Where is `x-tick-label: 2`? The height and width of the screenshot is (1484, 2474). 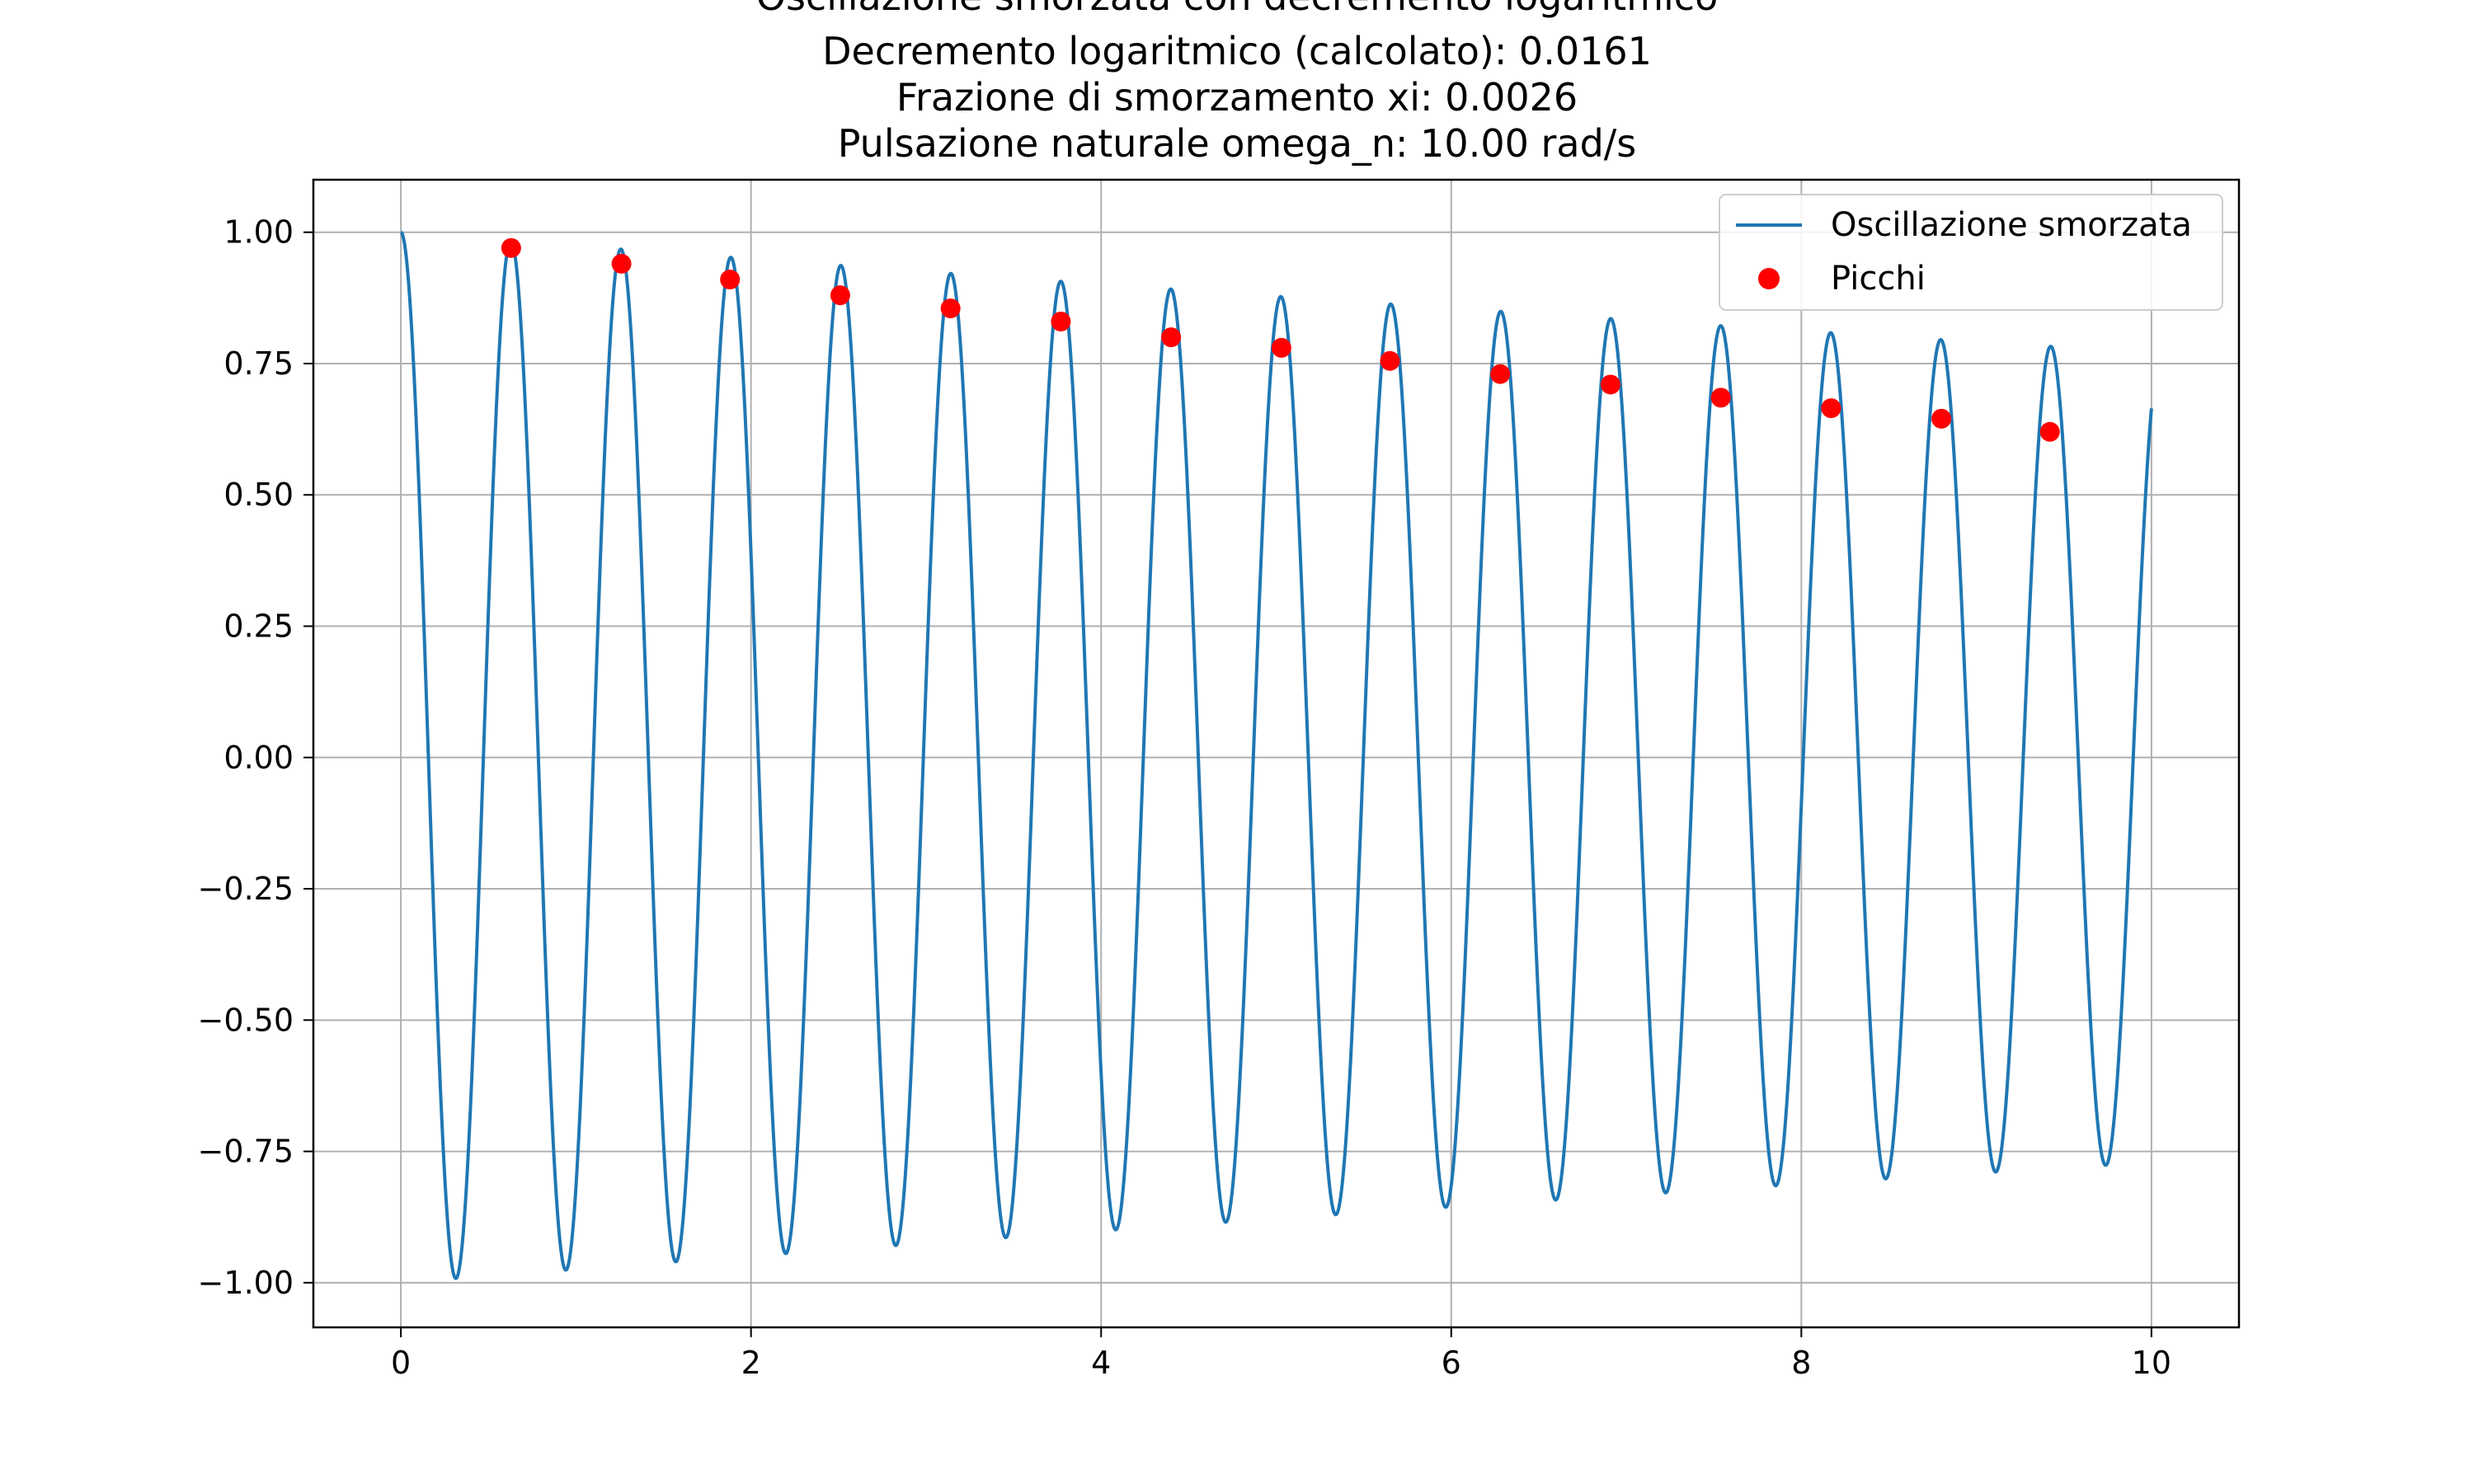 x-tick-label: 2 is located at coordinates (751, 1363).